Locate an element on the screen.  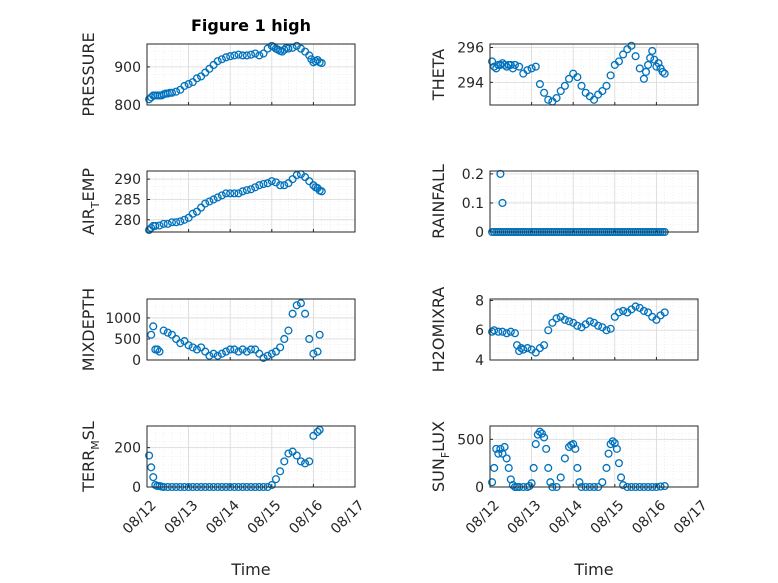
ytick-label: 500 is located at coordinates (127, 340).